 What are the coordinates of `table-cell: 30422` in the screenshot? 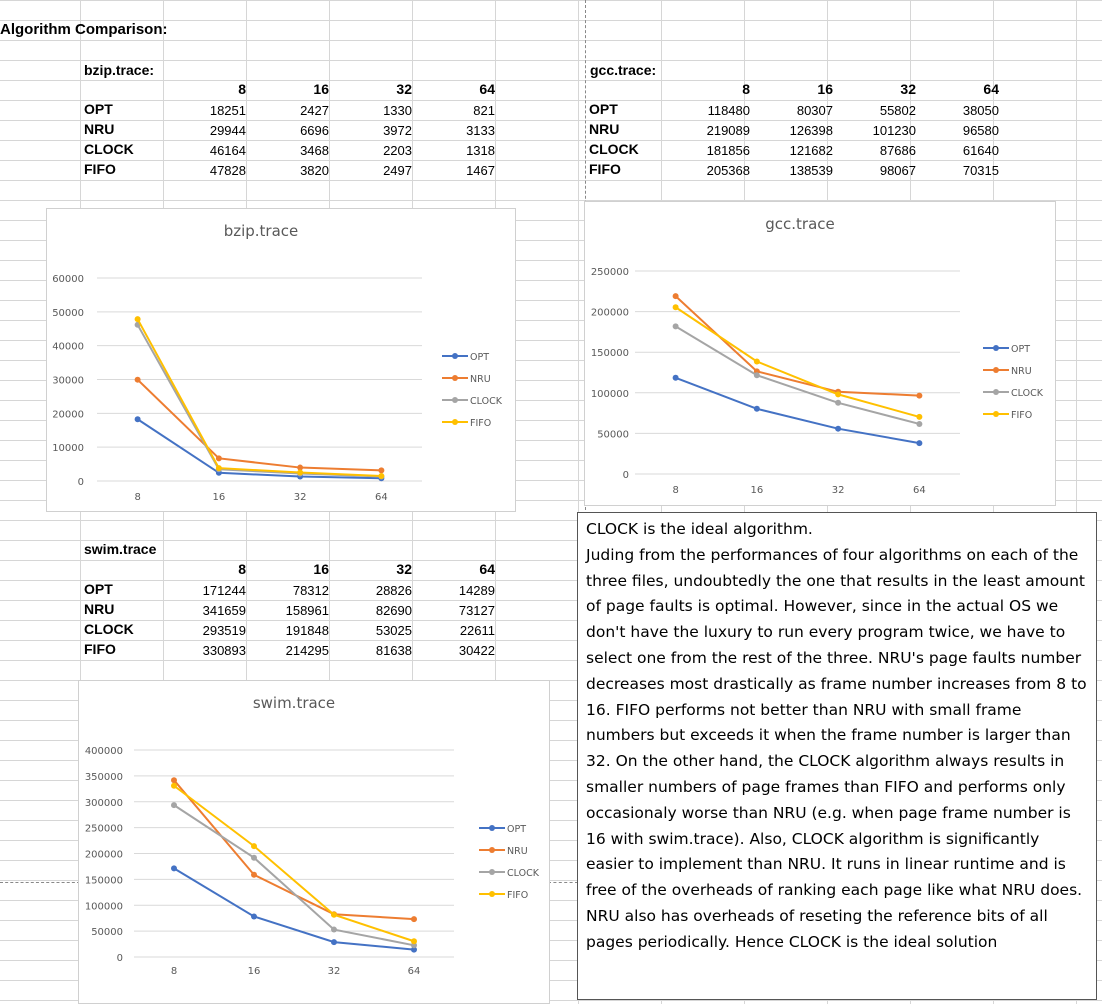 It's located at (476, 650).